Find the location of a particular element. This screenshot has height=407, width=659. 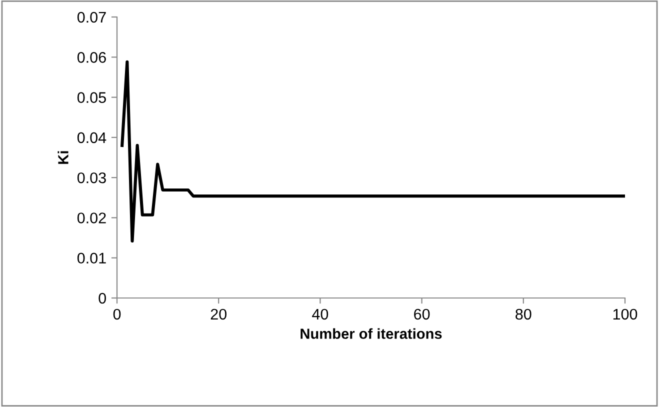

y-tick-label: 0.03 is located at coordinates (91, 178).